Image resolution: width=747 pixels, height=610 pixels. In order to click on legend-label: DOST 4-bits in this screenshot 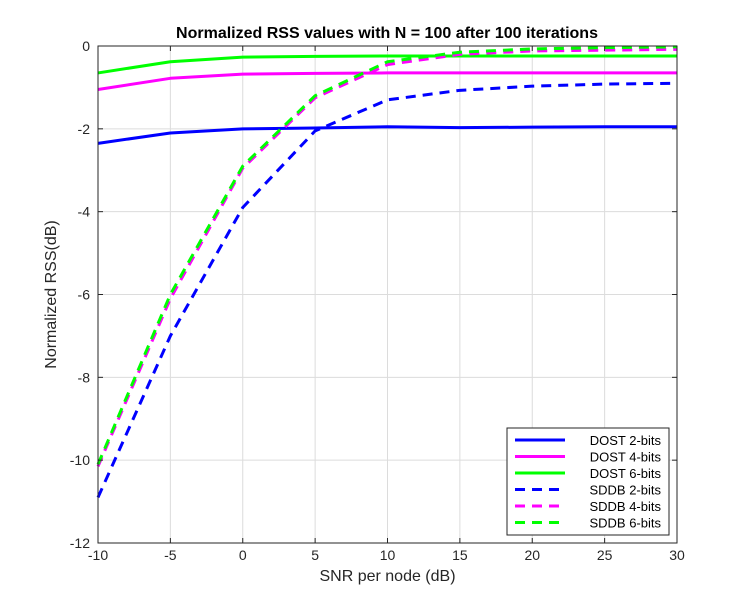, I will do `click(626, 457)`.